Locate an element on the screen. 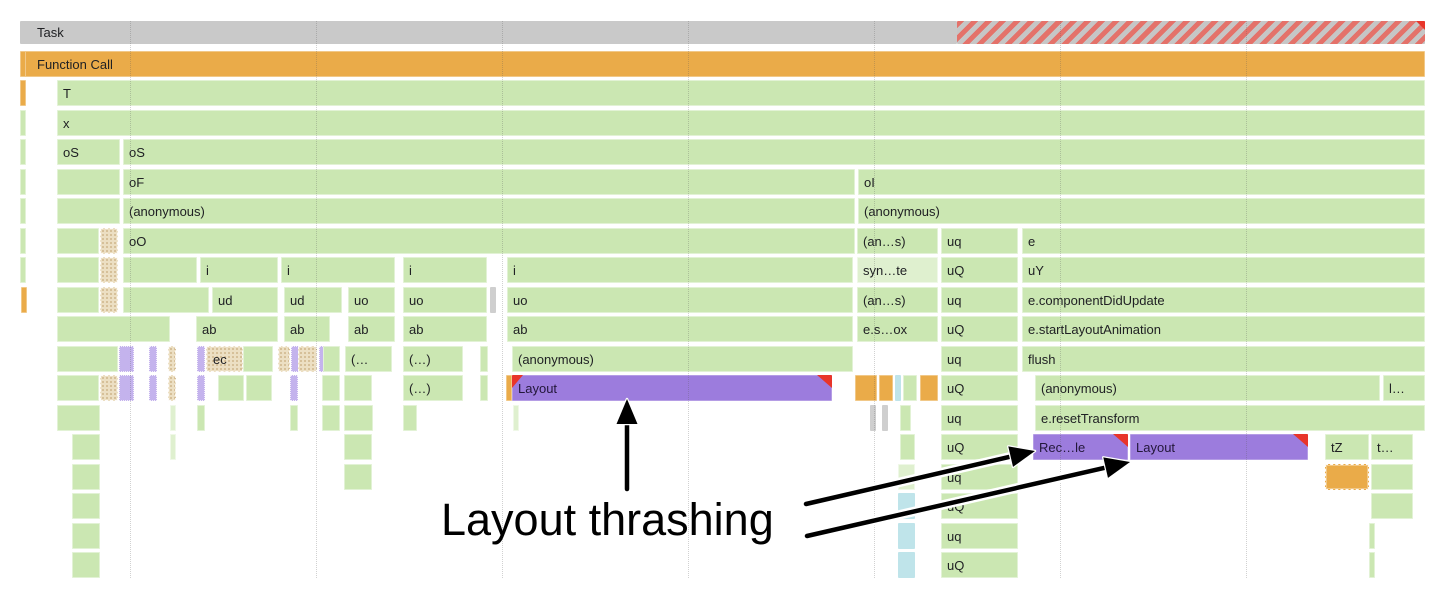  flame-bar-rec-le: Rec…le is located at coordinates (1080, 447).